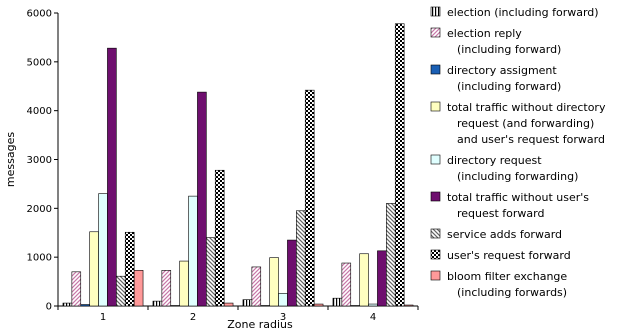 The width and height of the screenshot is (618, 331). I want to click on legend-label: directory request, so click(494, 160).